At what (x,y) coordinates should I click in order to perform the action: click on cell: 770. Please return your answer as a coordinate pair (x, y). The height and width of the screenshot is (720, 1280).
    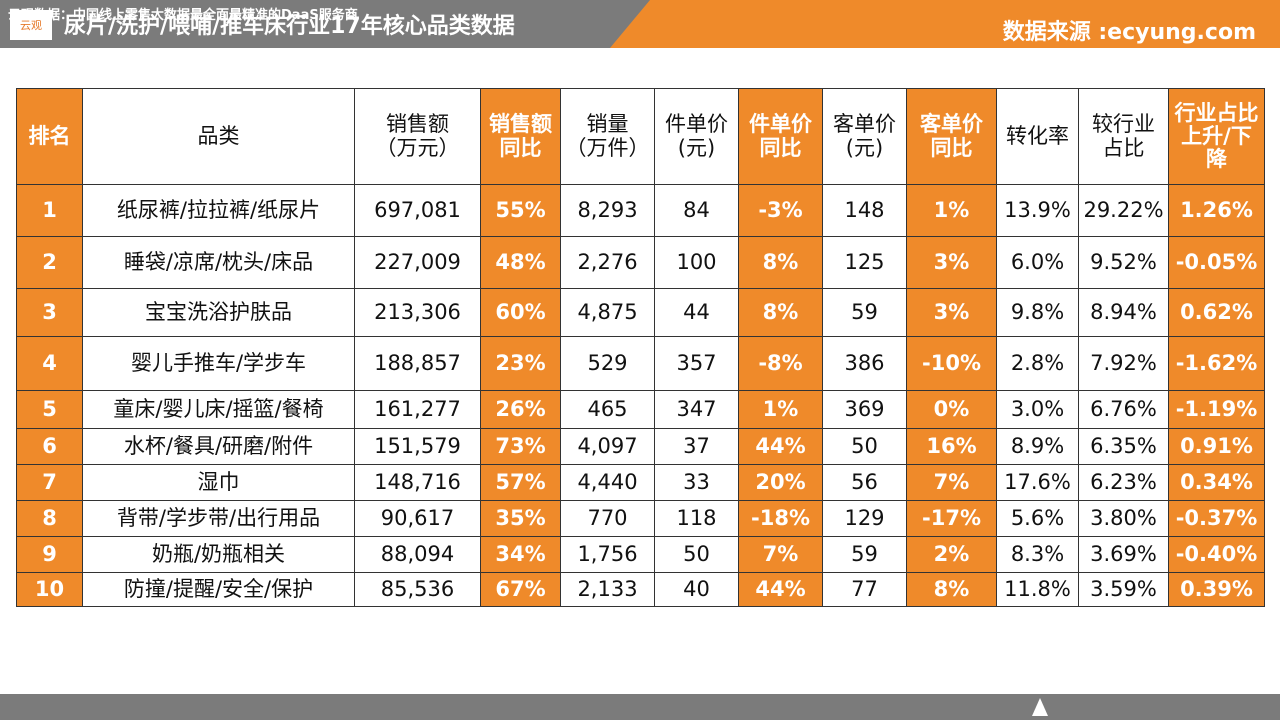
    Looking at the image, I should click on (607, 518).